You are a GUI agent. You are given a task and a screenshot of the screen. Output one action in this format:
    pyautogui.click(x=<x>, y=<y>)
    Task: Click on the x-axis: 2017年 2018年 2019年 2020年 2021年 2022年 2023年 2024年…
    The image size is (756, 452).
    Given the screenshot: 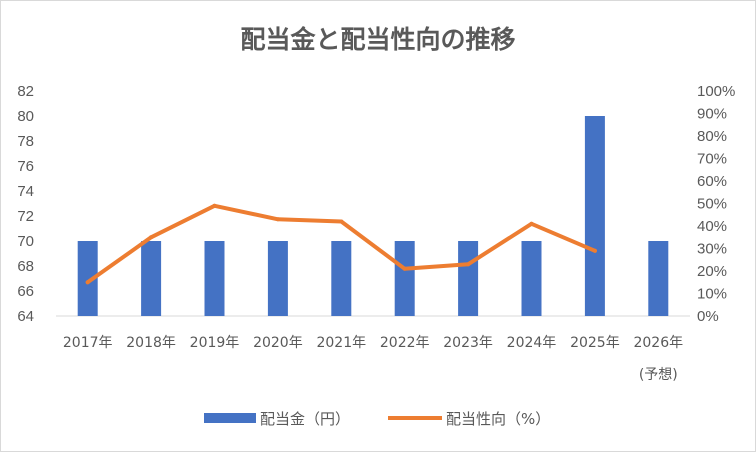 What is the action you would take?
    pyautogui.click(x=373, y=359)
    